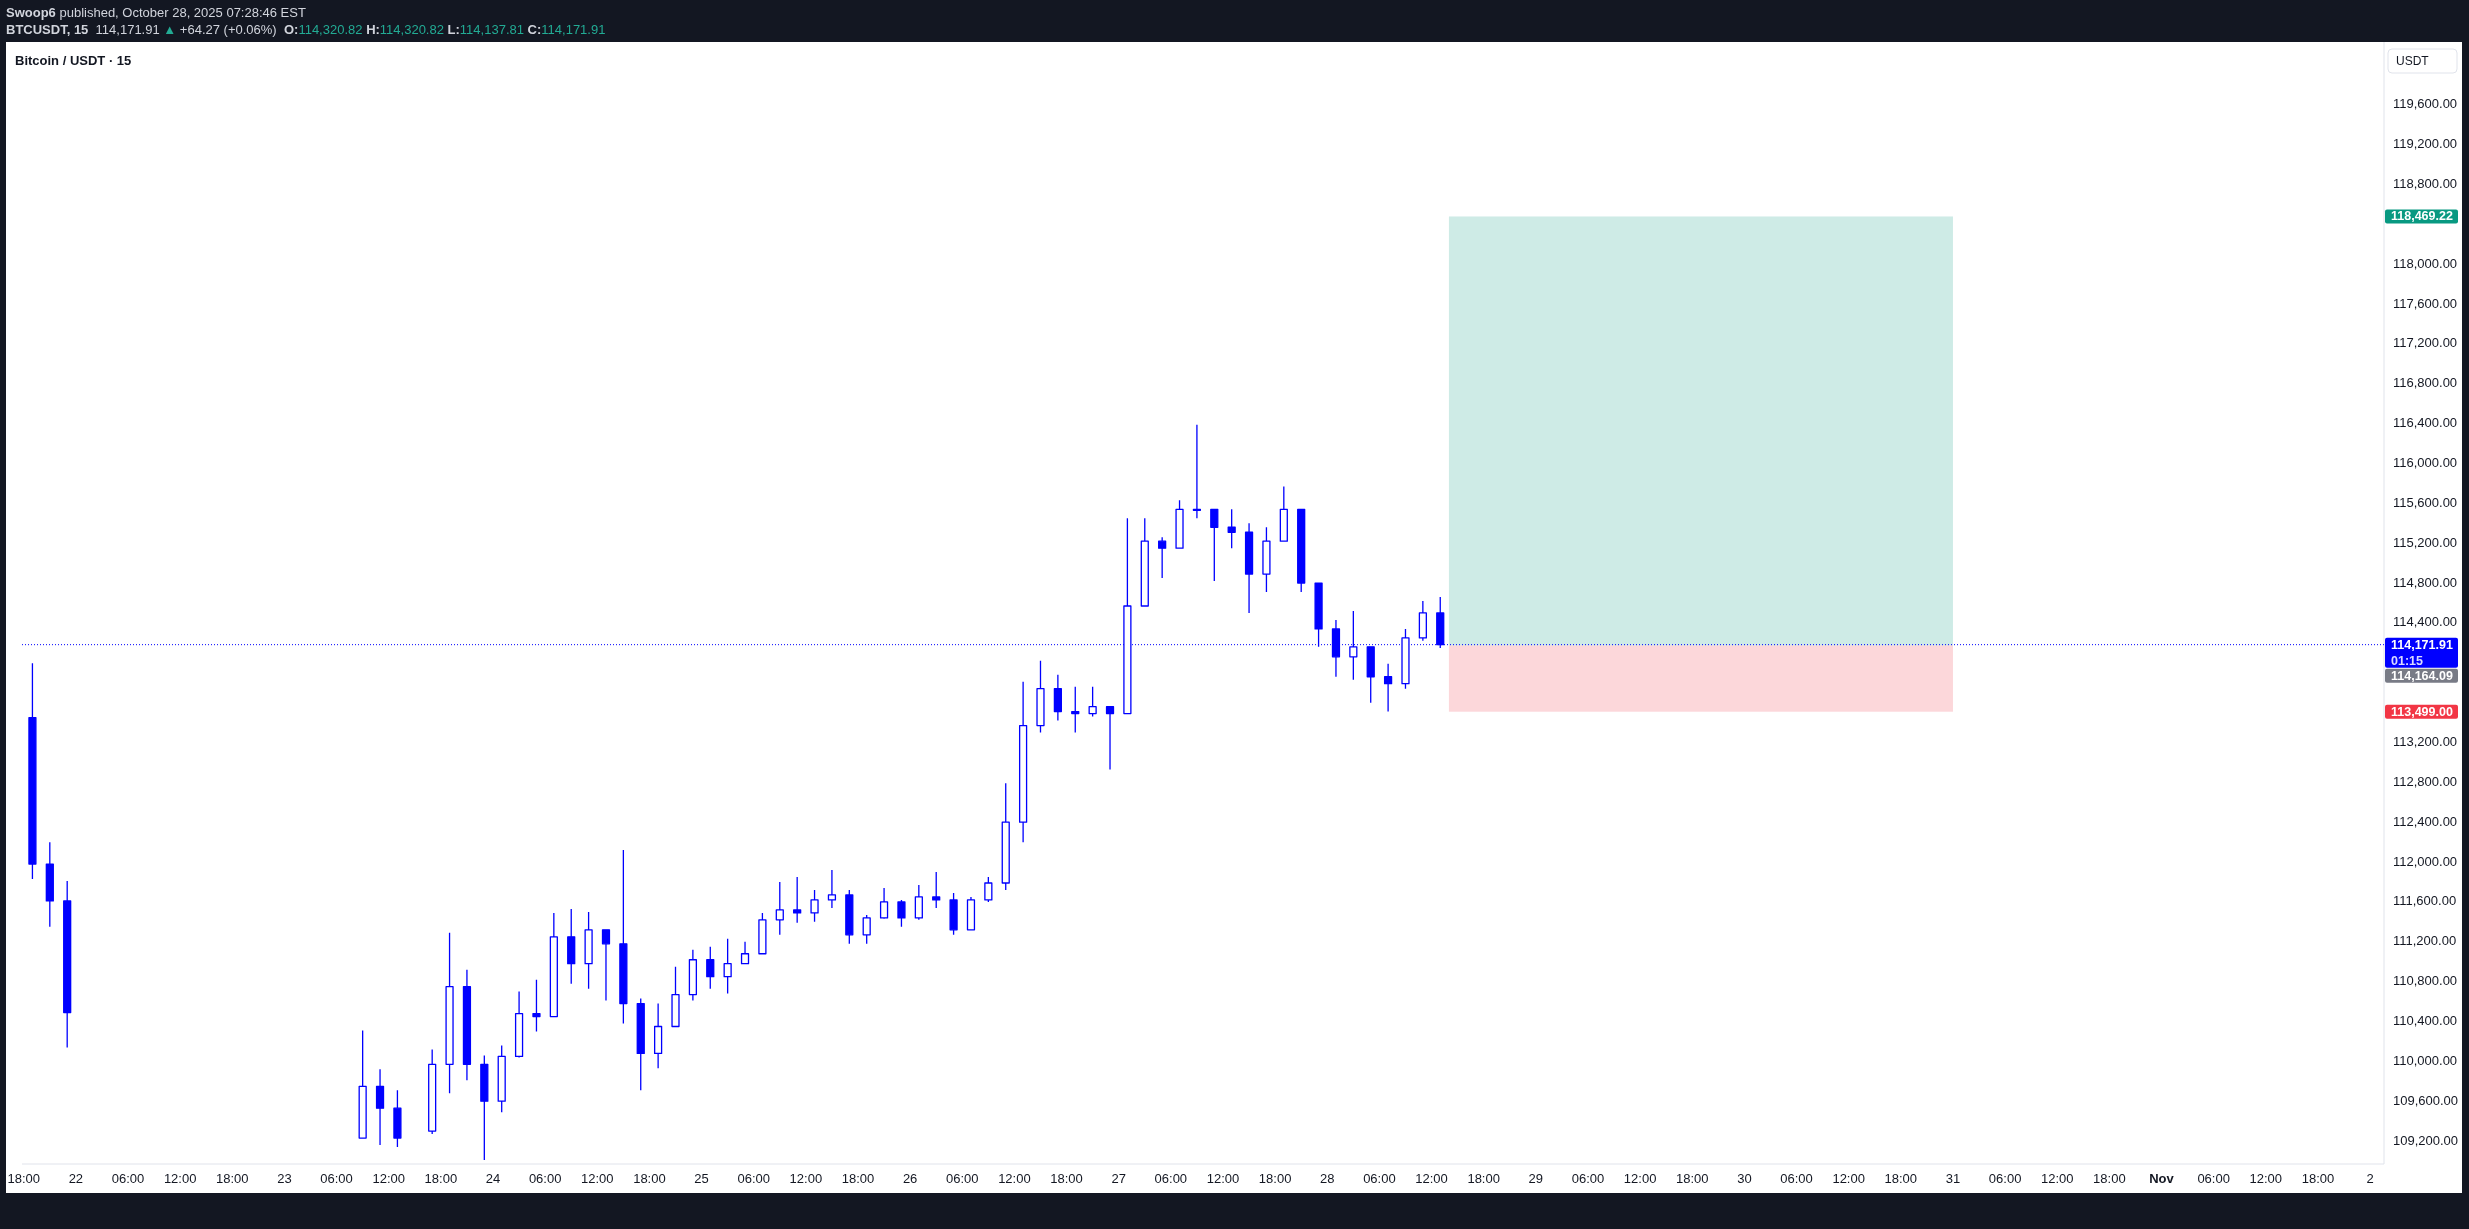 The image size is (2469, 1229). I want to click on y-tick-label: 118,469.22, so click(2422, 216).